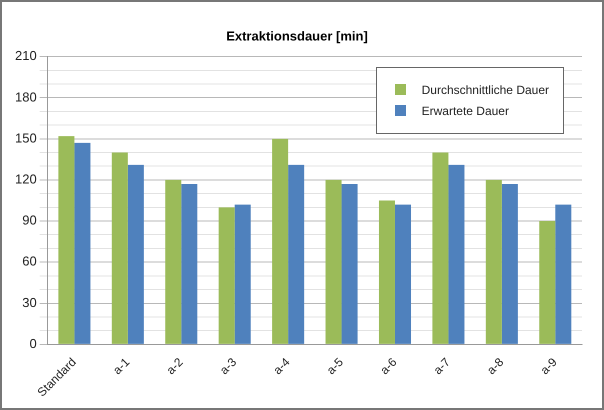 The image size is (604, 410). What do you see at coordinates (29, 220) in the screenshot?
I see `y-tick-label: 90` at bounding box center [29, 220].